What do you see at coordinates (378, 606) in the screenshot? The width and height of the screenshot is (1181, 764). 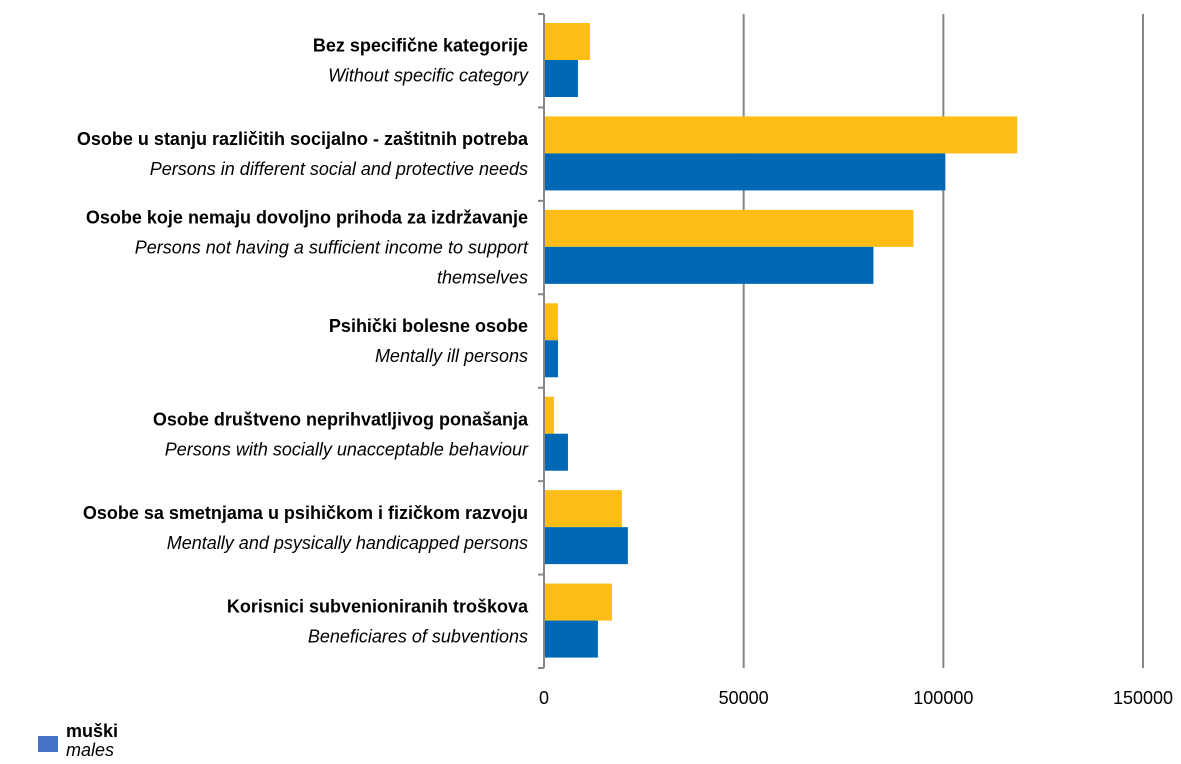 I see `category-label-6: Korisnici subvenioniranih troškova` at bounding box center [378, 606].